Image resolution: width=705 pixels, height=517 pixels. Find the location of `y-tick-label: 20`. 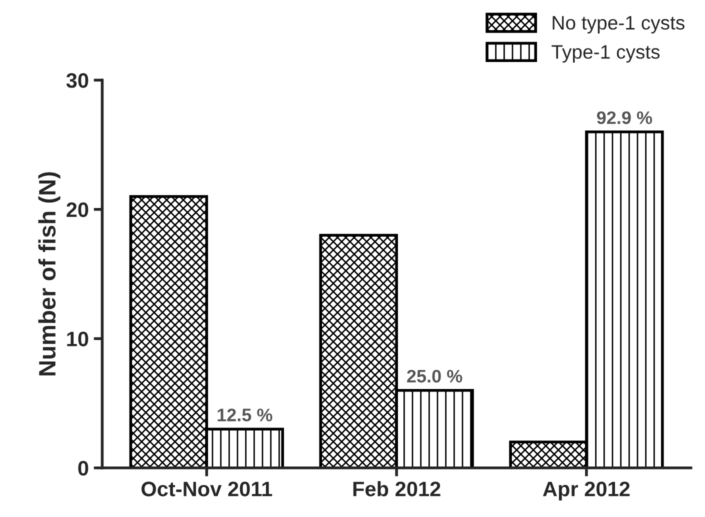

y-tick-label: 20 is located at coordinates (77, 210).